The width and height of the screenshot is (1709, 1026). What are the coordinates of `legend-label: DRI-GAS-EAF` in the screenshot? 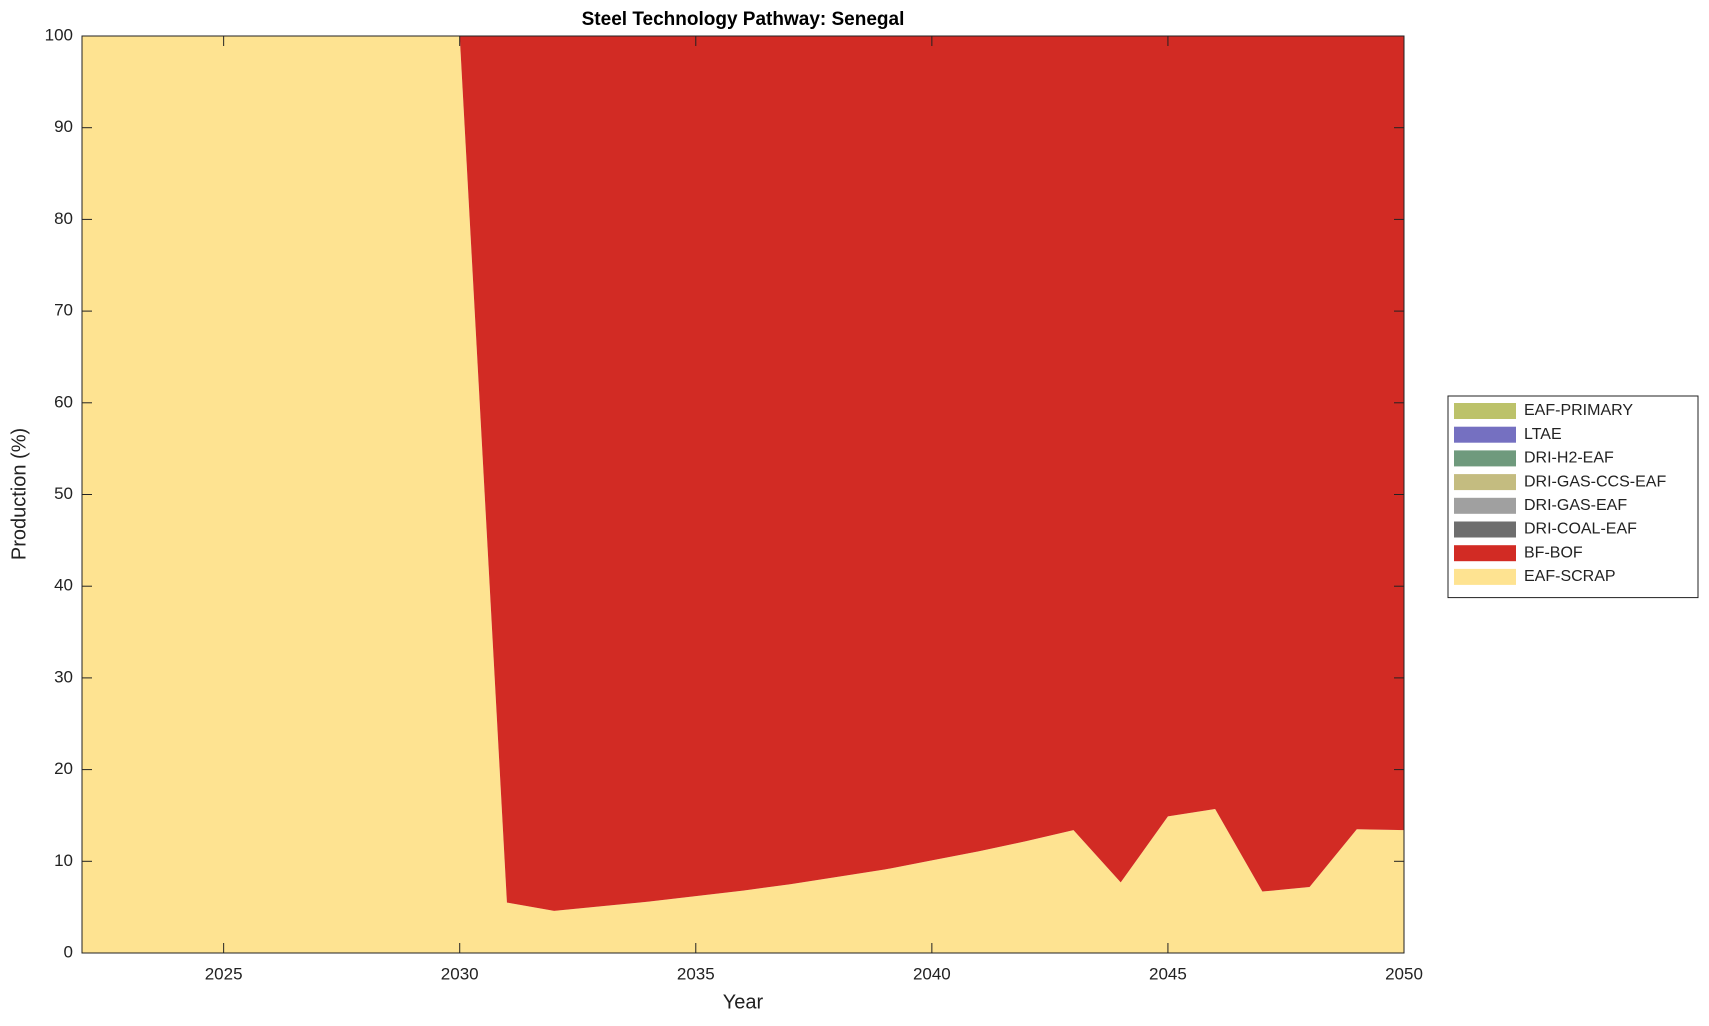 It's located at (1575, 505).